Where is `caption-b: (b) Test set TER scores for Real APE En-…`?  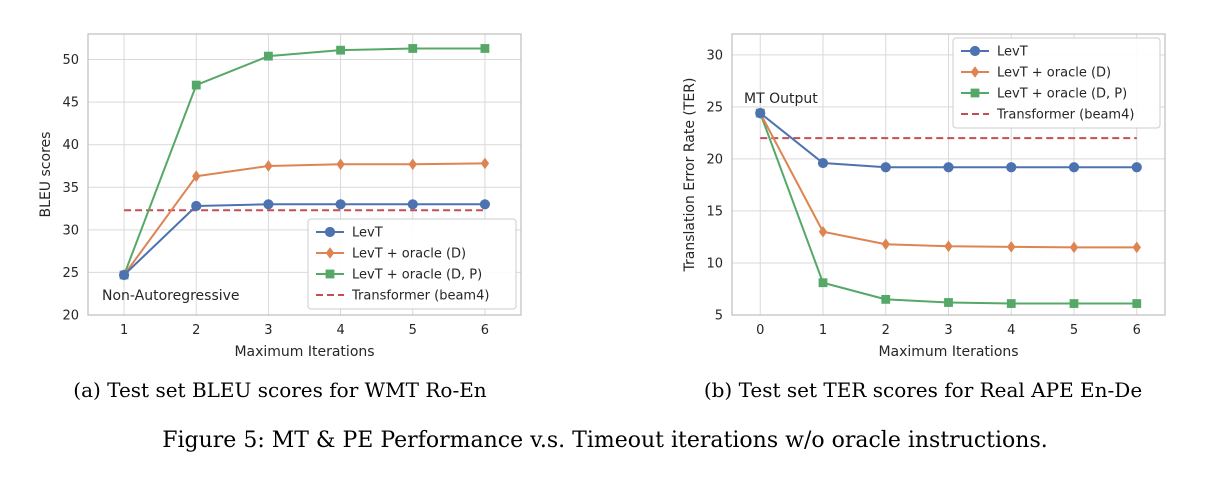 caption-b: (b) Test set TER scores for Real APE En-… is located at coordinates (923, 390).